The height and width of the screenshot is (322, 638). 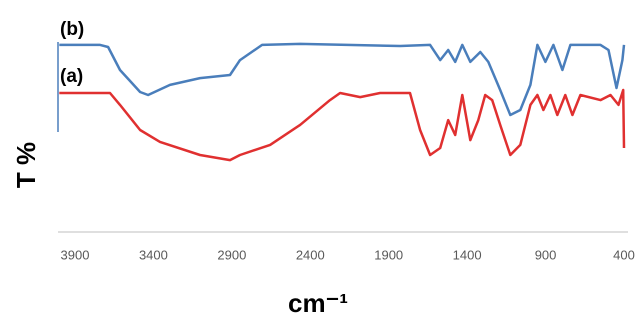 What do you see at coordinates (546, 254) in the screenshot?
I see `x-tick-label: 900` at bounding box center [546, 254].